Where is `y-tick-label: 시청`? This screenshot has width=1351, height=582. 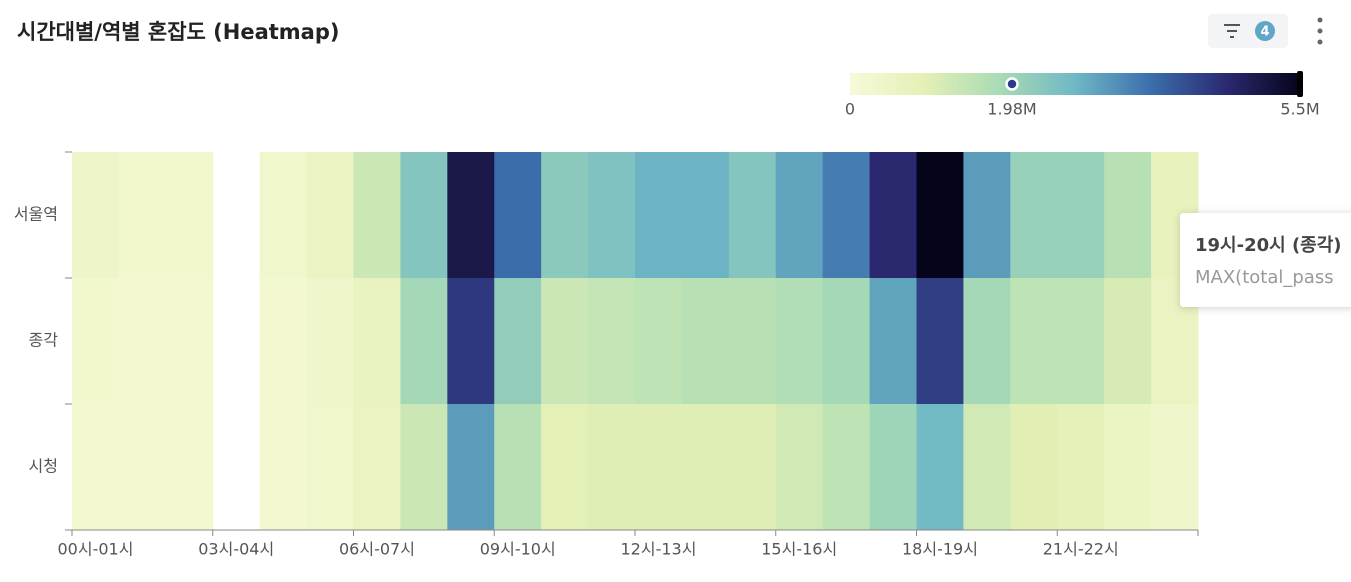
y-tick-label: 시청 is located at coordinates (43, 466).